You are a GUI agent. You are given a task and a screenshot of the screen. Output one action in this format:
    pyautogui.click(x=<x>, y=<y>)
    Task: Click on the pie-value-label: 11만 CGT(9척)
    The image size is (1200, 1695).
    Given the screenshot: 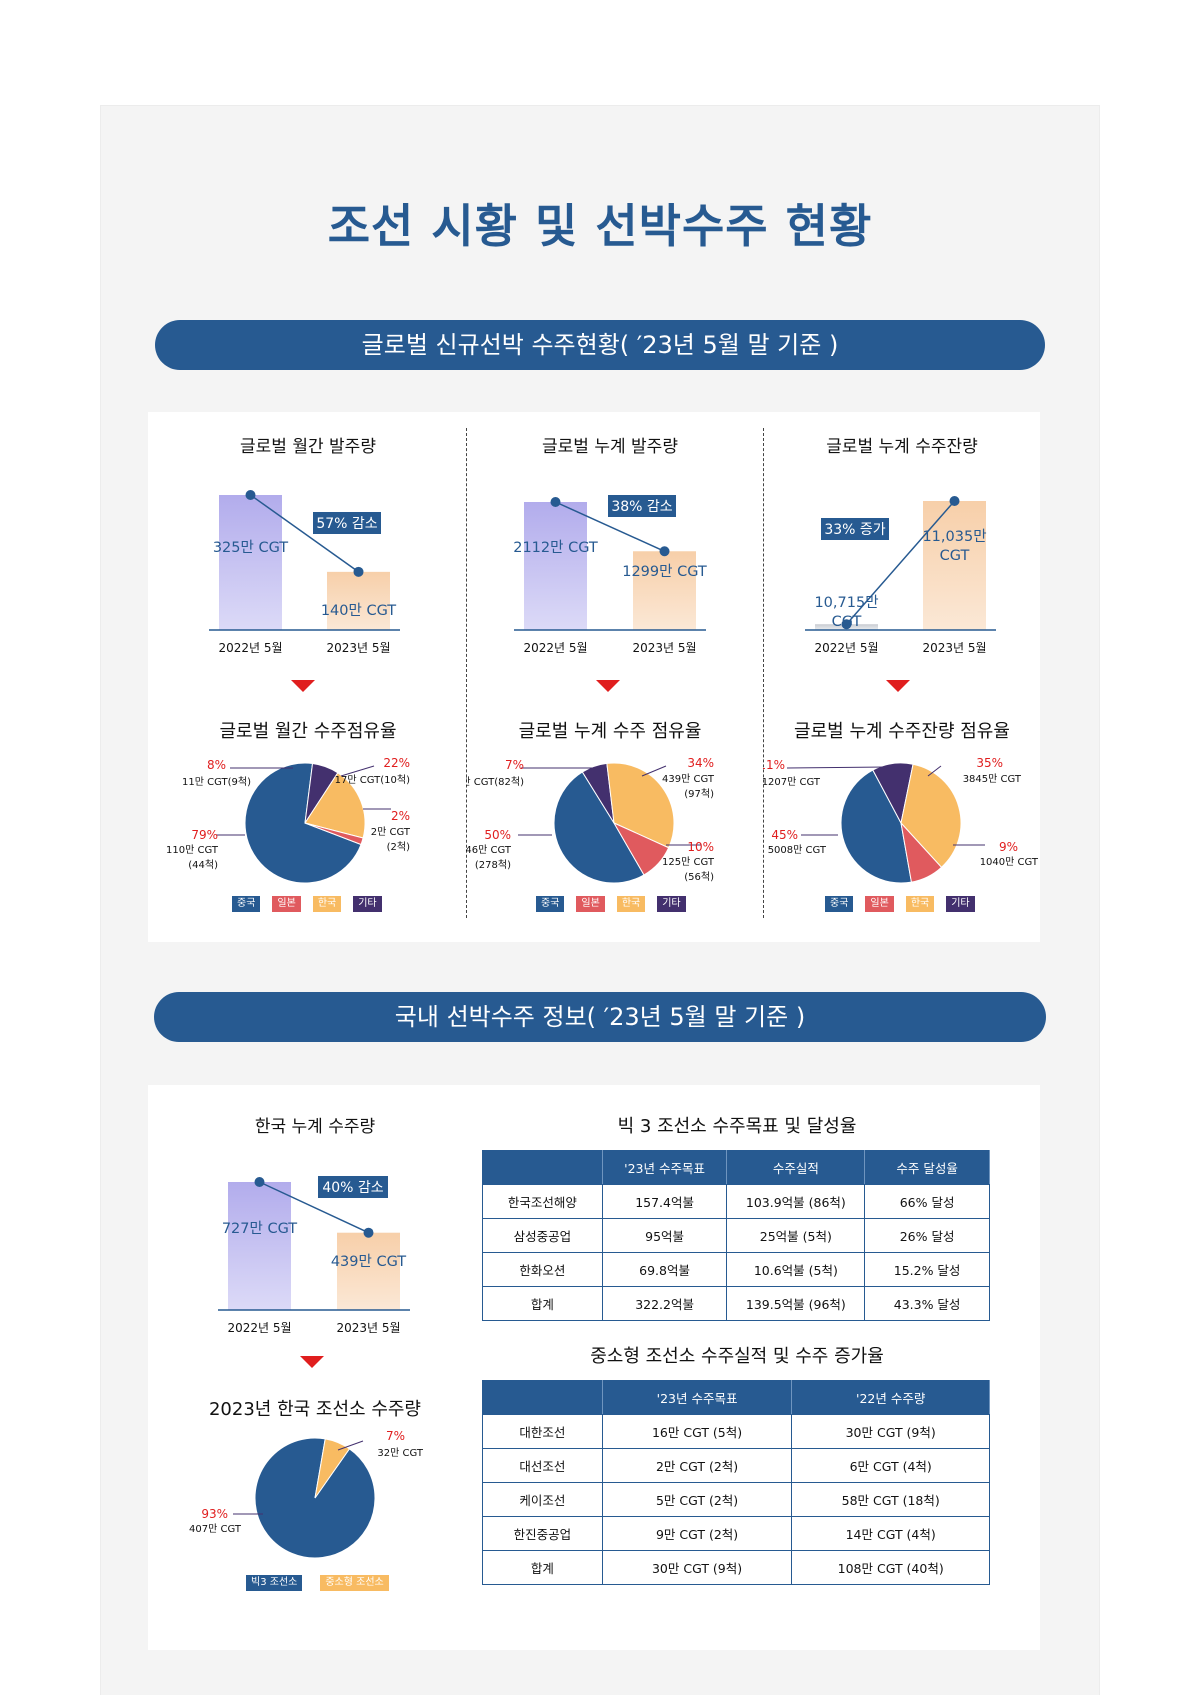 What is the action you would take?
    pyautogui.click(x=216, y=782)
    